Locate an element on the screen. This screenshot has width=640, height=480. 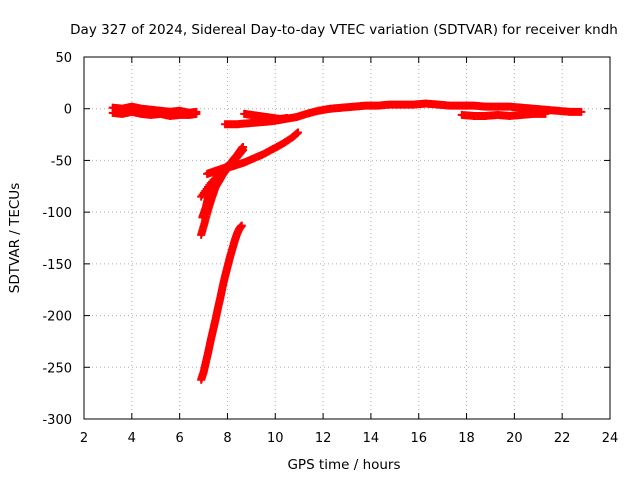
y-axis-label: SDTVAR / TECUs is located at coordinates (15, 238).